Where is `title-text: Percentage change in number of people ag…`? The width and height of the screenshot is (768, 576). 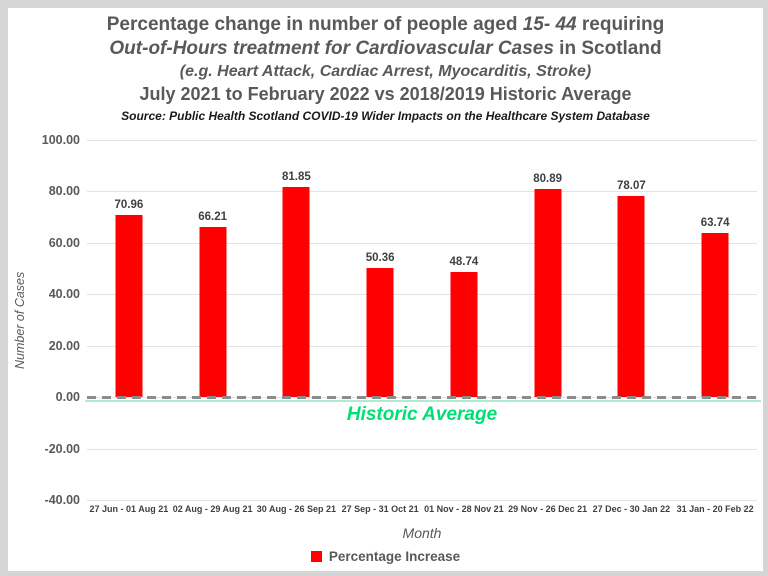
title-text: Percentage change in number of people ag… is located at coordinates (314, 24).